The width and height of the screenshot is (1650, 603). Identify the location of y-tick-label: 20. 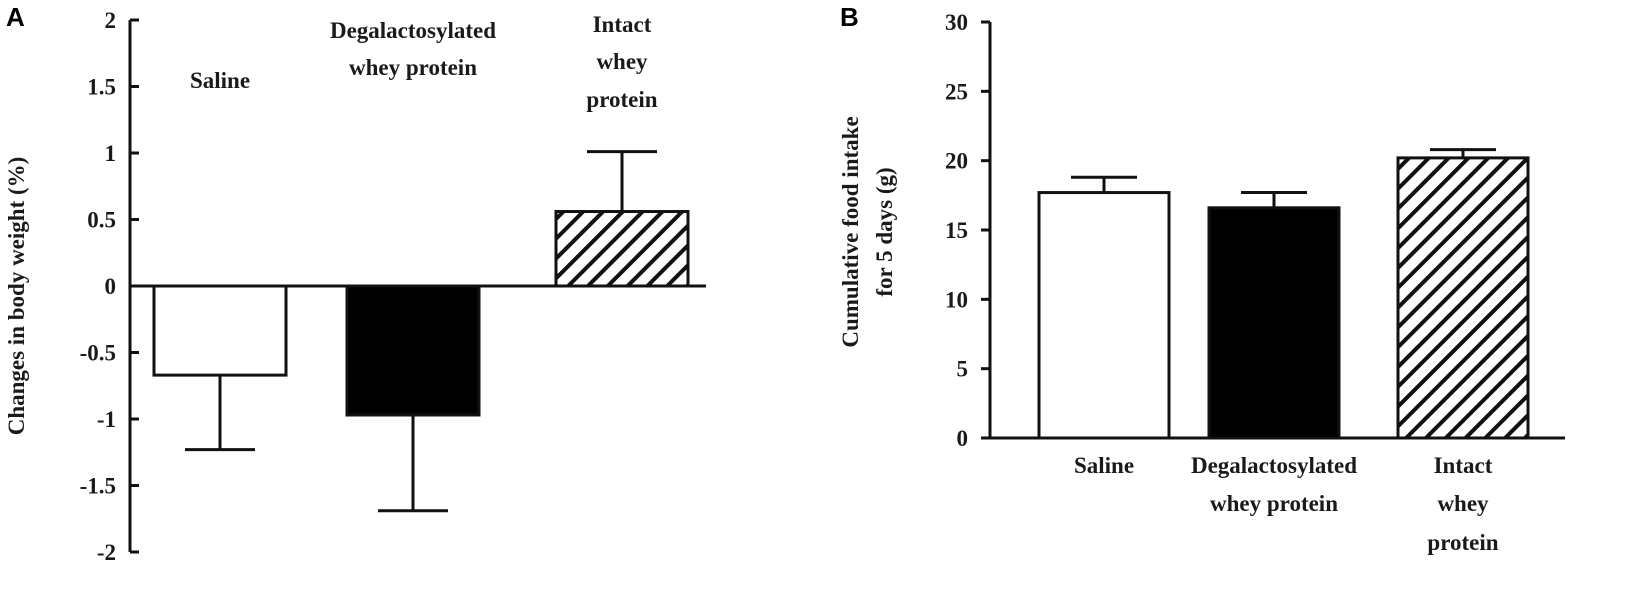
(956, 161).